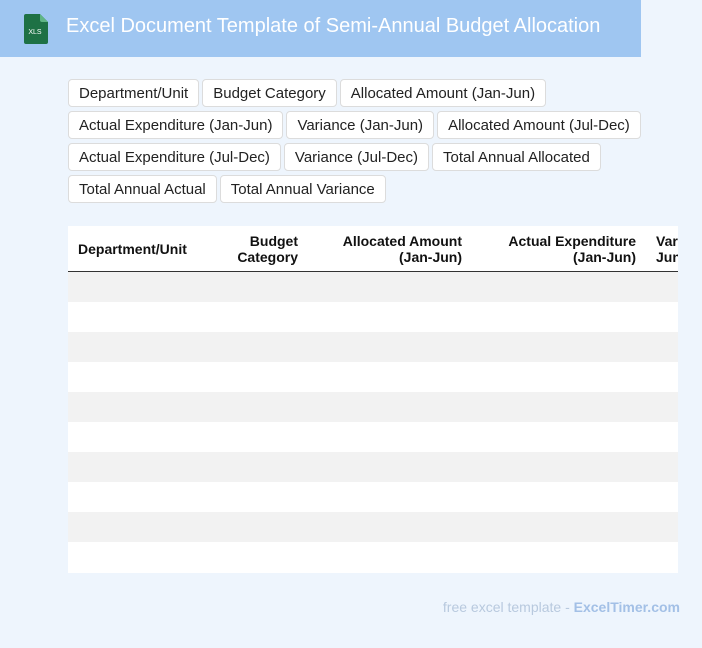  I want to click on xls-icon: XLS, so click(36, 29).